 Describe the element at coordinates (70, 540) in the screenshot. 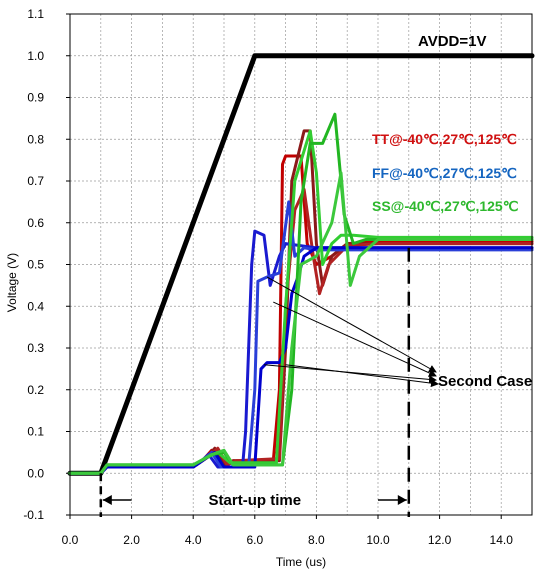

I see `x-tick-label: 0.0` at that location.